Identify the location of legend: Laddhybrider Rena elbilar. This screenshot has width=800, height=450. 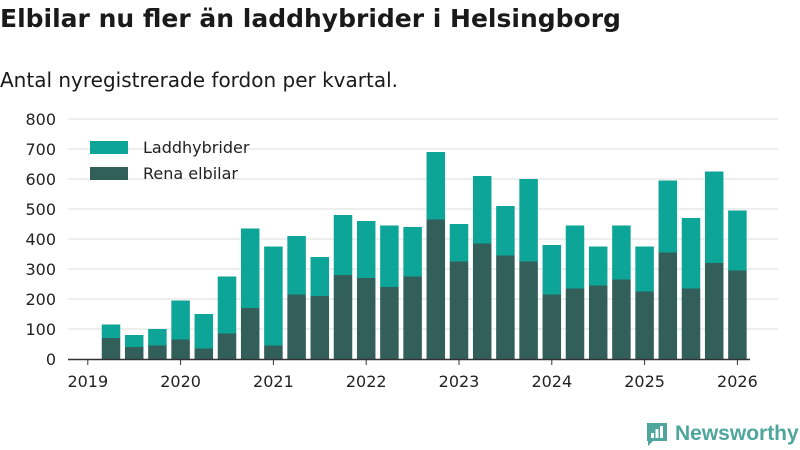
(170, 160).